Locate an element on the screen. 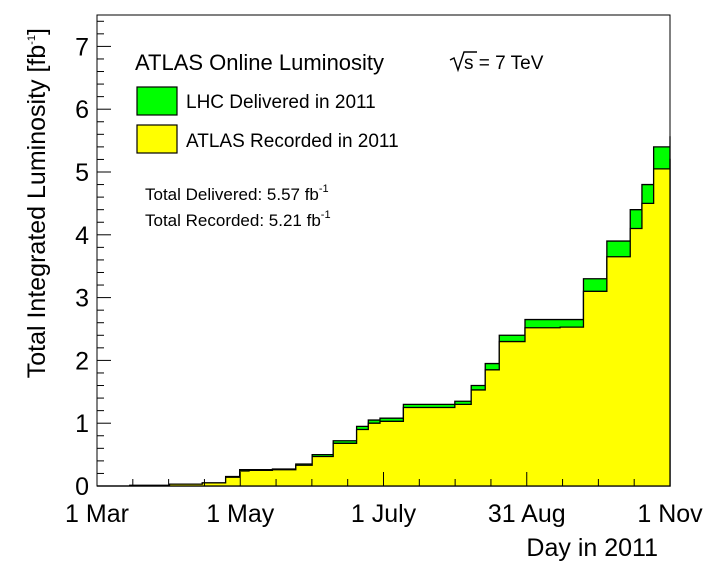  y-tick-label: 5 is located at coordinates (82, 173).